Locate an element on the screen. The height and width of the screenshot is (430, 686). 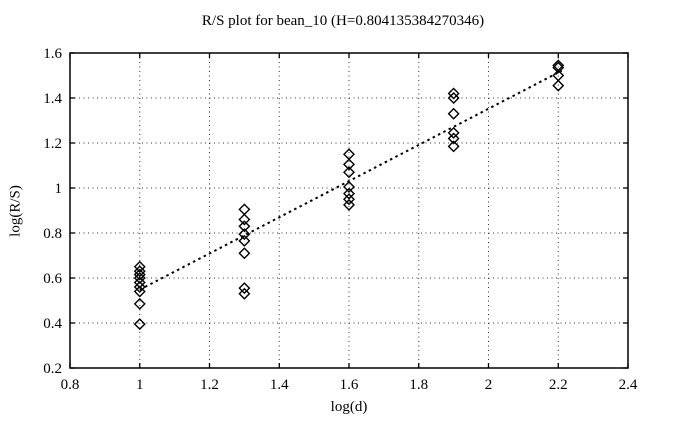
x-tick-label: 2 is located at coordinates (489, 385).